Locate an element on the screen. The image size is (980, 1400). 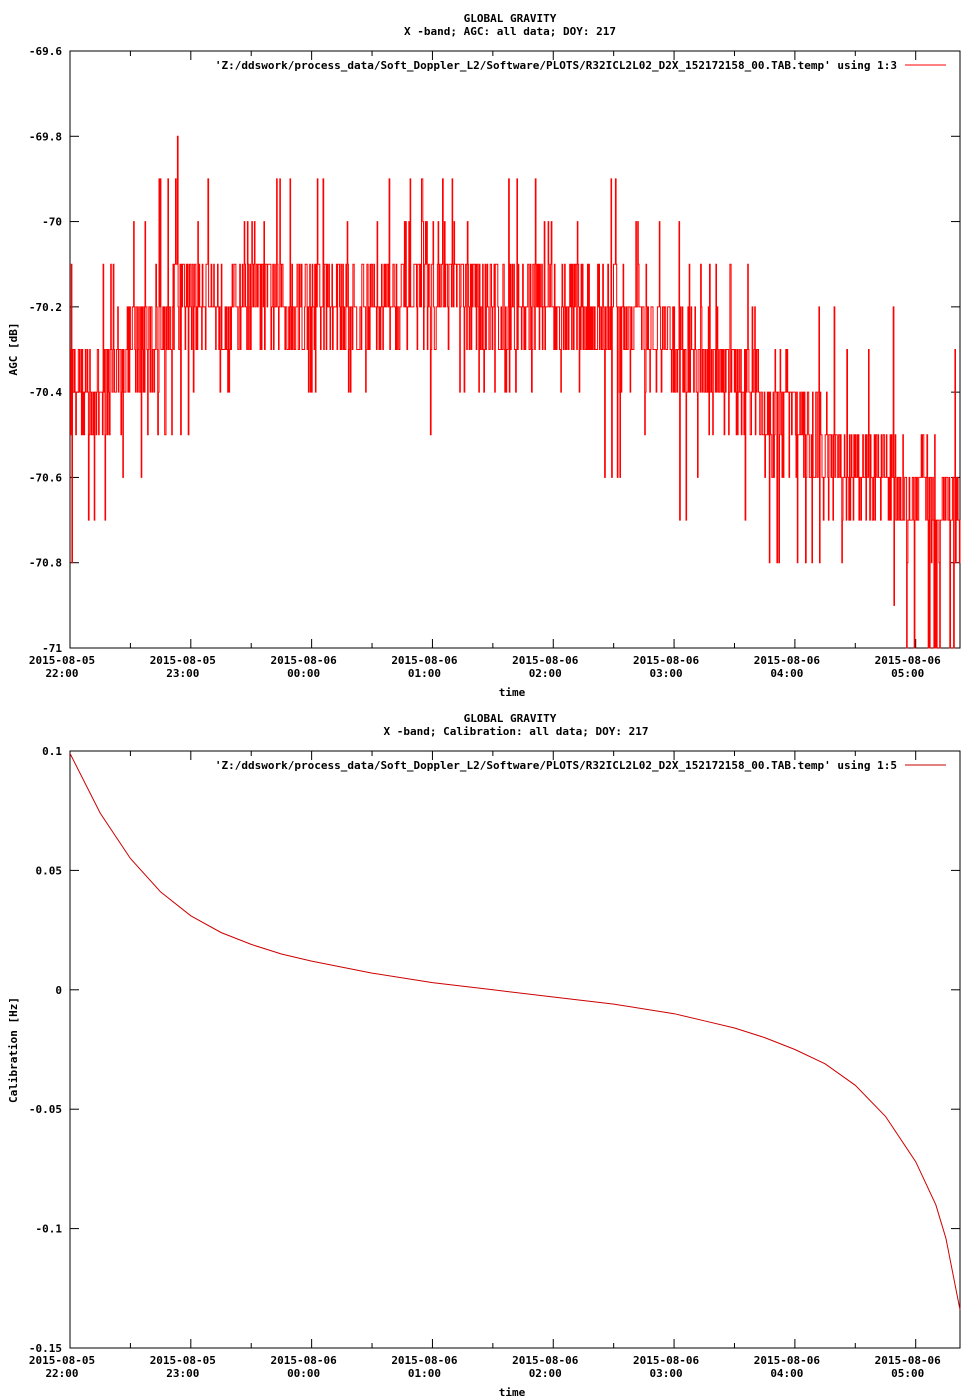
y-tick-label: -70.2 is located at coordinates (45, 307).